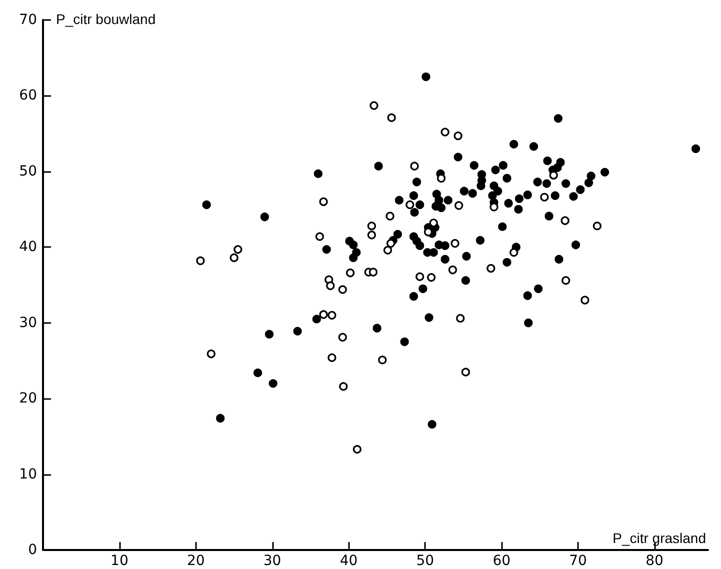 This screenshot has height=569, width=721. Describe the element at coordinates (32, 550) in the screenshot. I see `y-tick-label: 0` at that location.